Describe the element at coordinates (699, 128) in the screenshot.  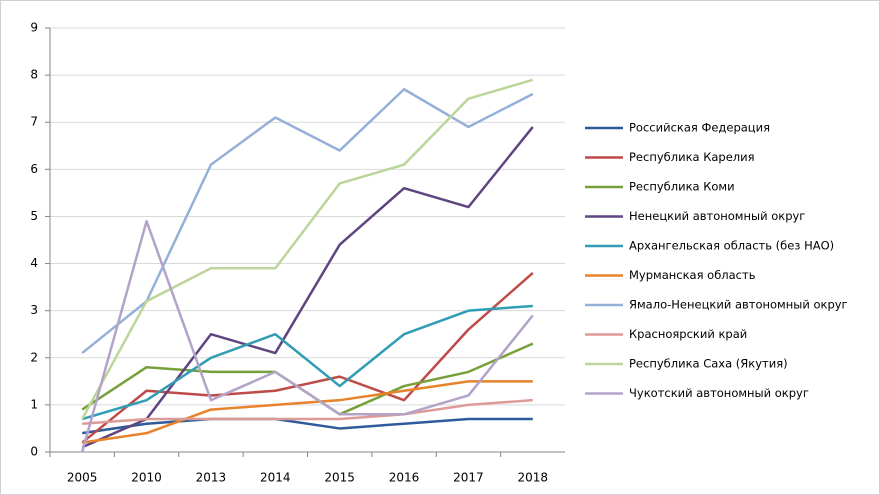
I see `legend-label: Российская Федерация` at that location.